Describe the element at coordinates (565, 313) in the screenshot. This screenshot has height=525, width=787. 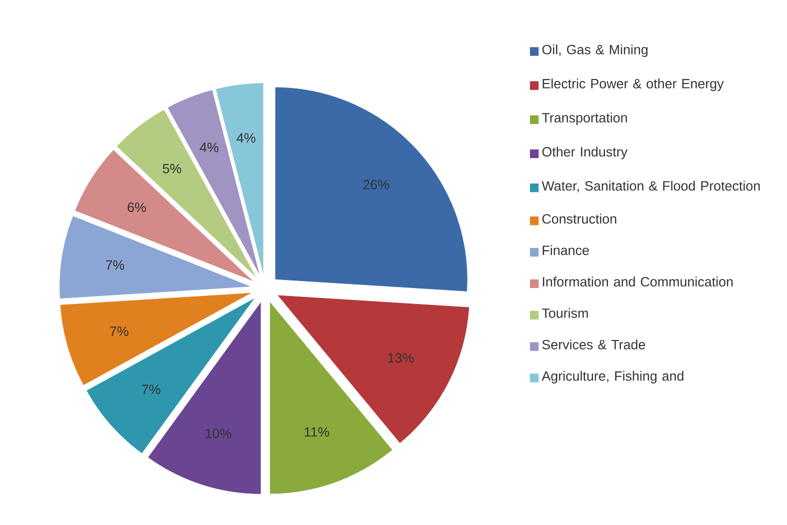
I see `legend-label: Tourism` at that location.